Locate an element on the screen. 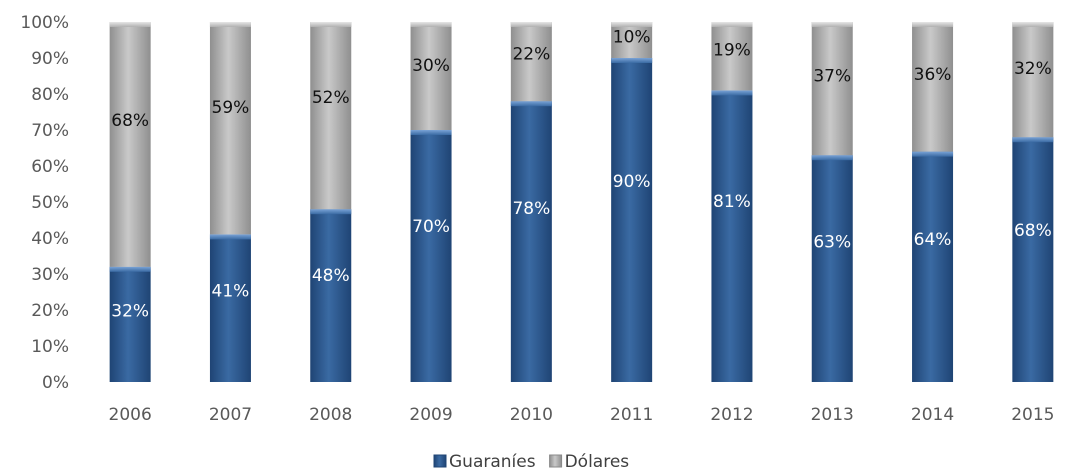 Image resolution: width=1087 pixels, height=475 pixels. y-tick-label: 70% is located at coordinates (50, 131).